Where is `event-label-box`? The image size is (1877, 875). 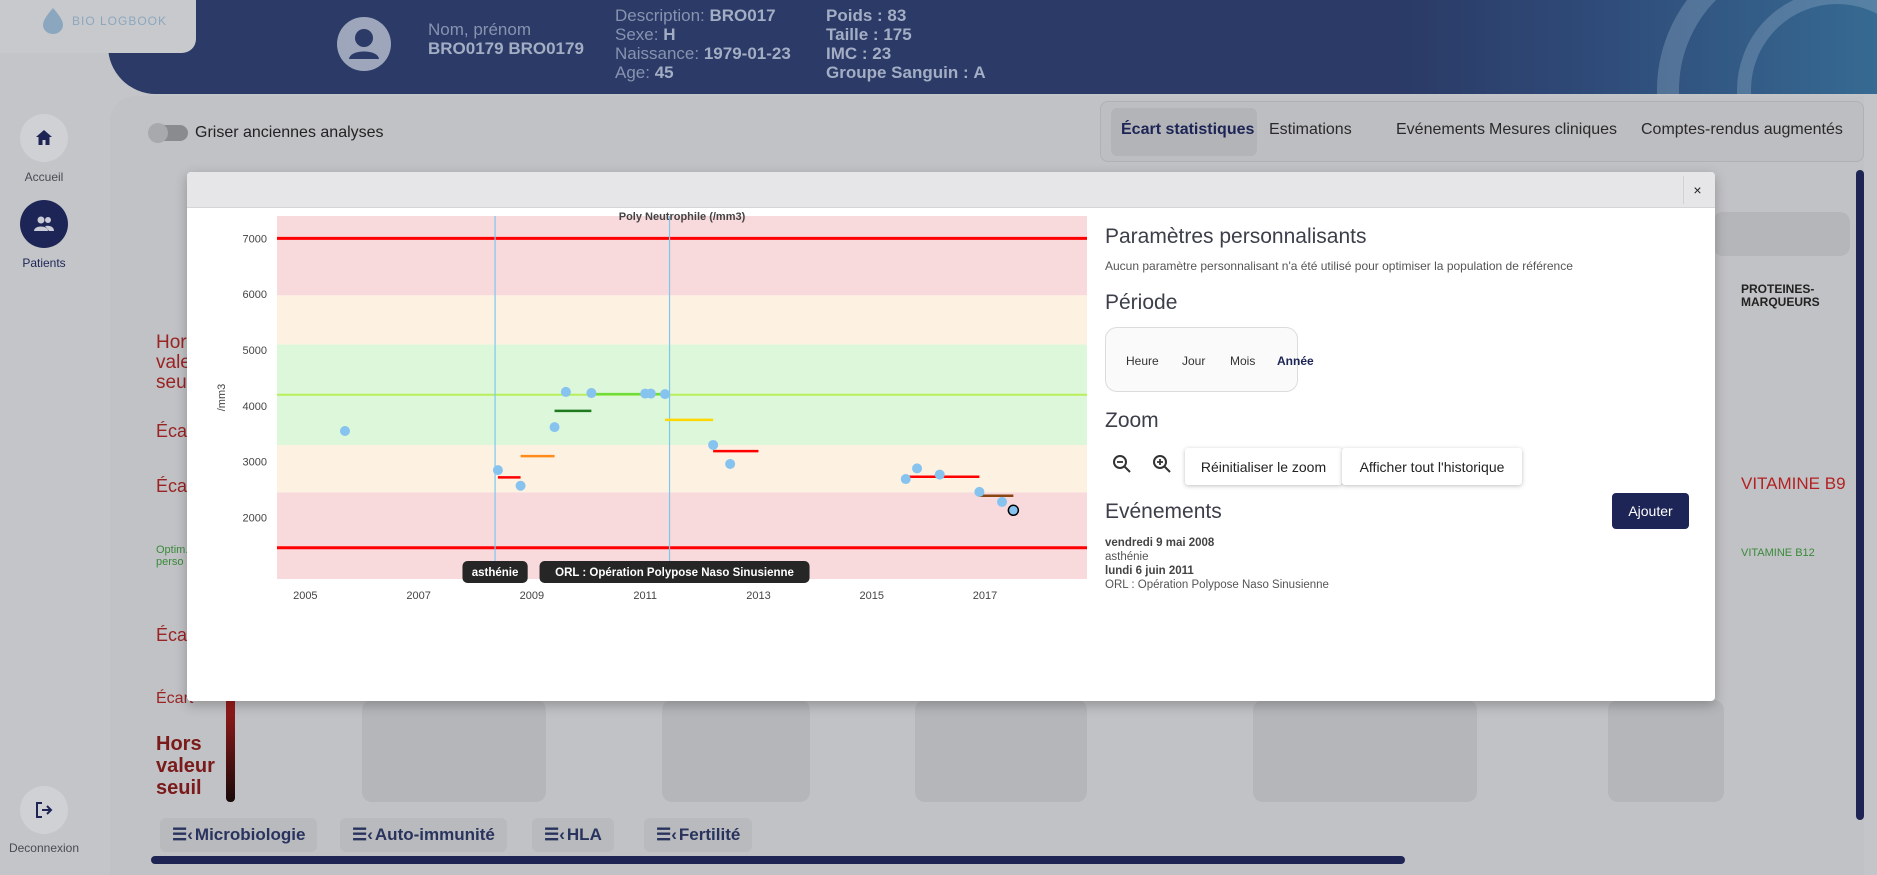
event-label-box is located at coordinates (495, 572).